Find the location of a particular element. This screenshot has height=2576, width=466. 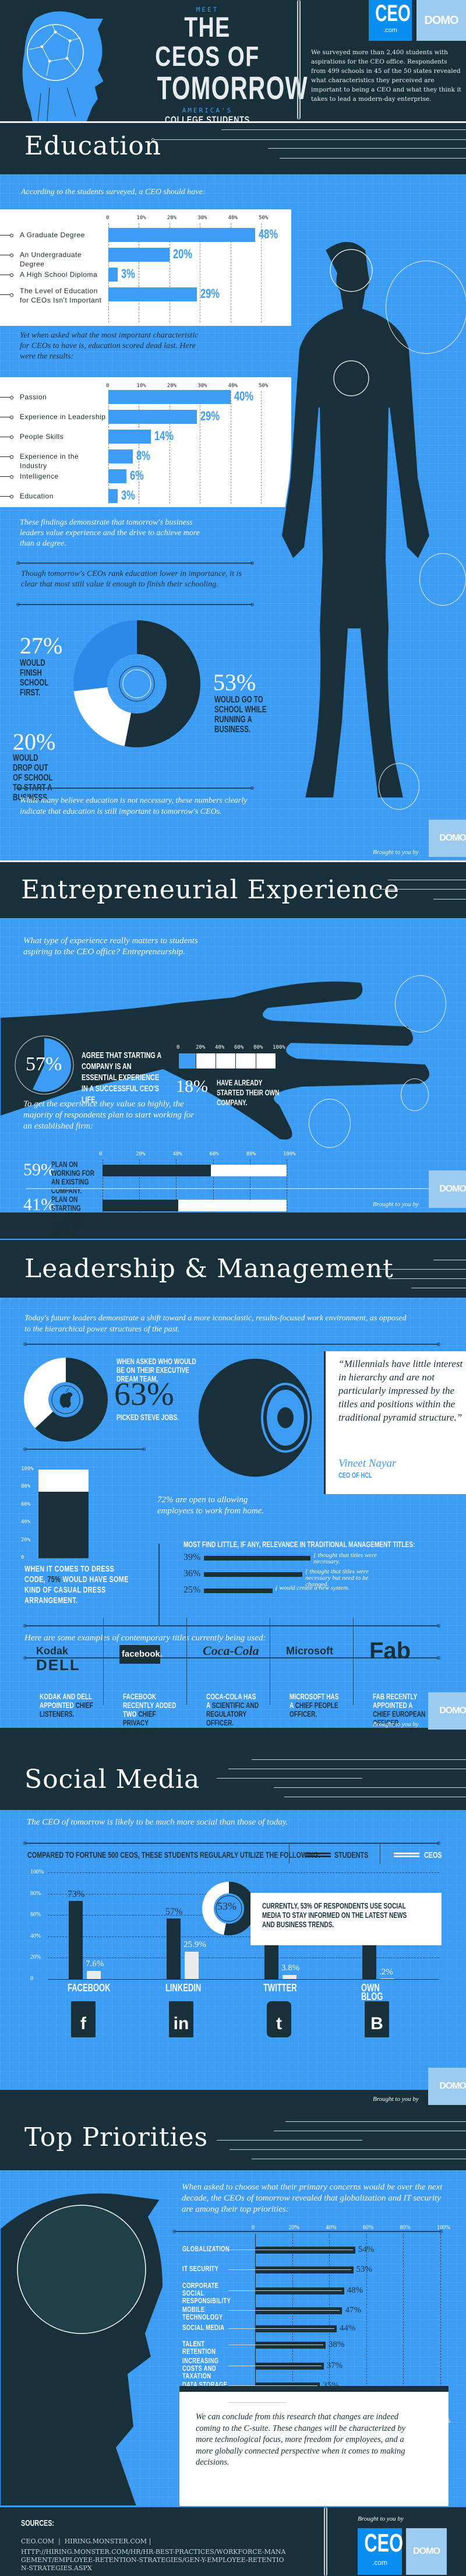

axis-tick: 100% is located at coordinates (27, 1469).